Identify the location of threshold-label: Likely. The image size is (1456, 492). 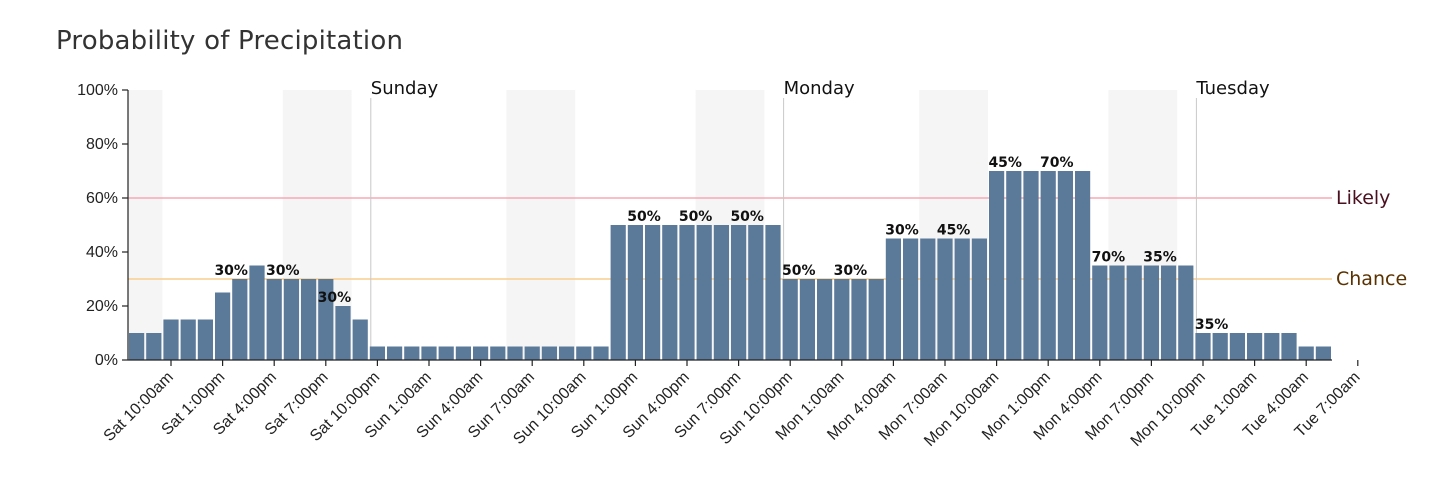
(1363, 198).